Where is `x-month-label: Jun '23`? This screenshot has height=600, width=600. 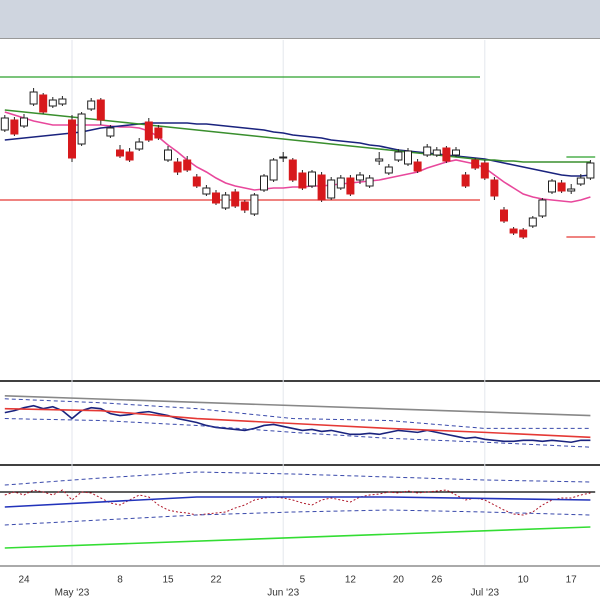 x-month-label: Jun '23 is located at coordinates (283, 593).